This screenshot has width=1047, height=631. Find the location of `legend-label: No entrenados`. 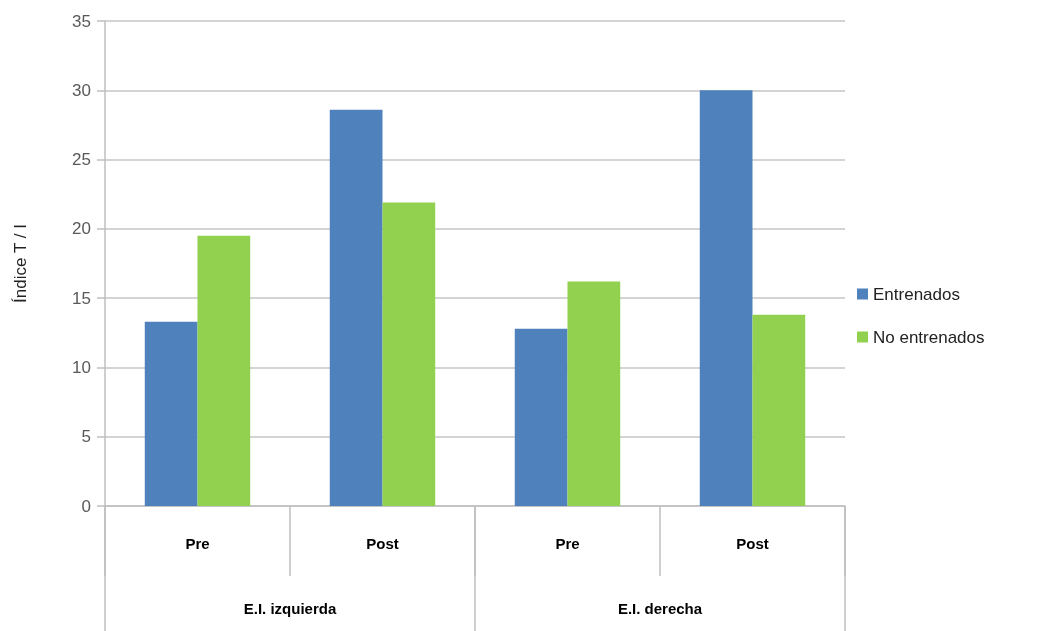

legend-label: No entrenados is located at coordinates (929, 337).